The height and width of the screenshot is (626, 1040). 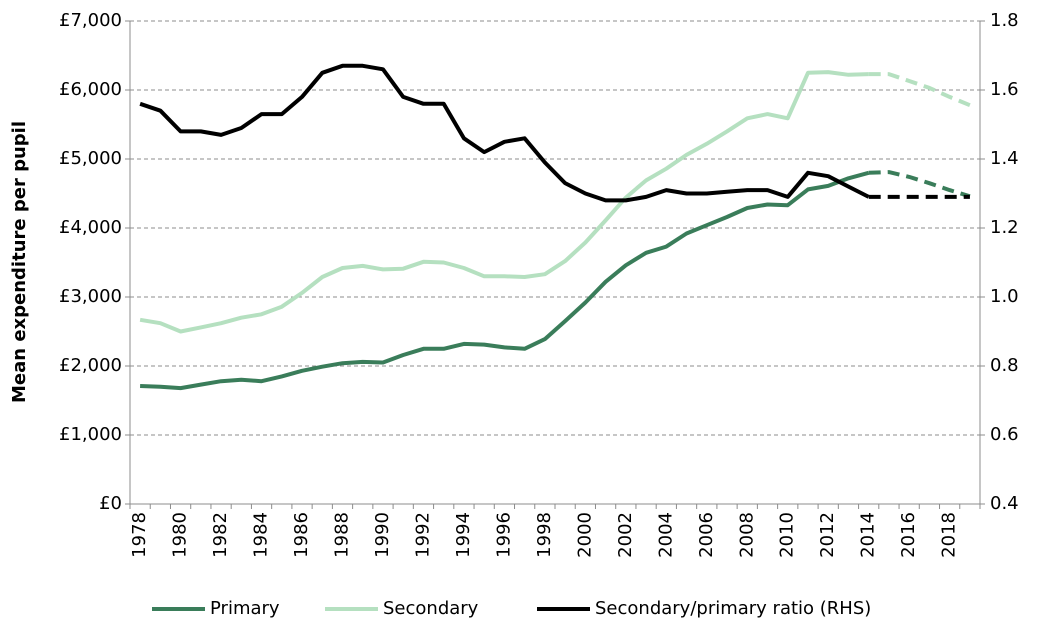 I want to click on x-tick-label: 2002, so click(x=625, y=535).